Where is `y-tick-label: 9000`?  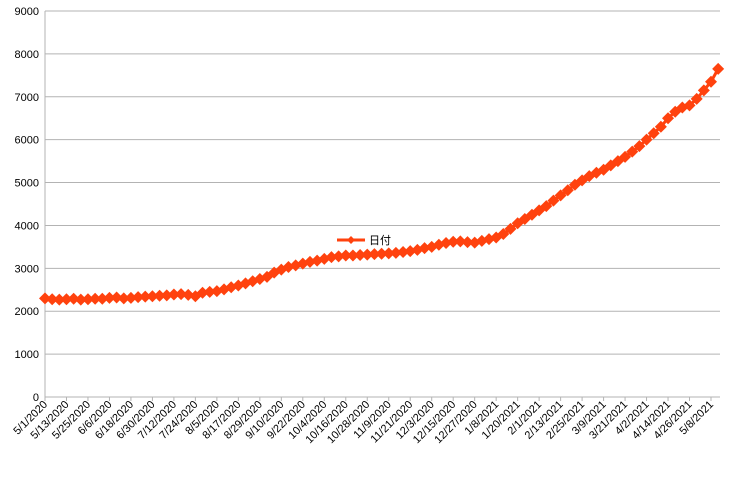 y-tick-label: 9000 is located at coordinates (27, 12).